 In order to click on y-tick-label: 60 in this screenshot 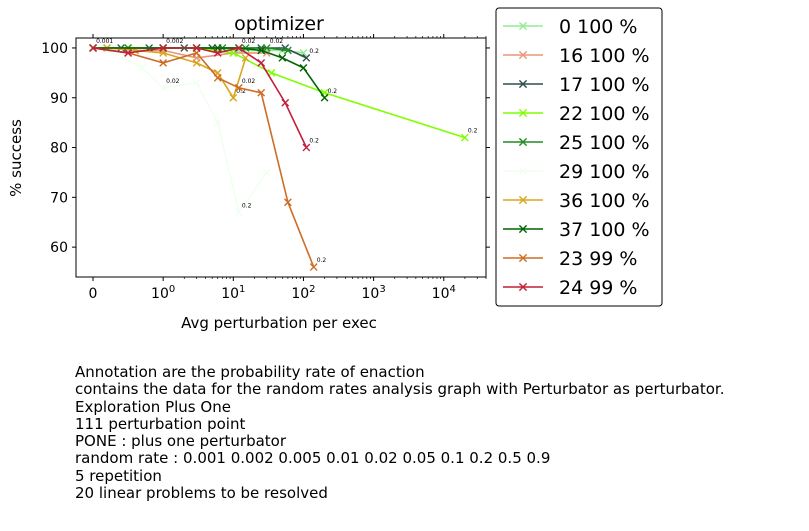, I will do `click(59, 248)`.